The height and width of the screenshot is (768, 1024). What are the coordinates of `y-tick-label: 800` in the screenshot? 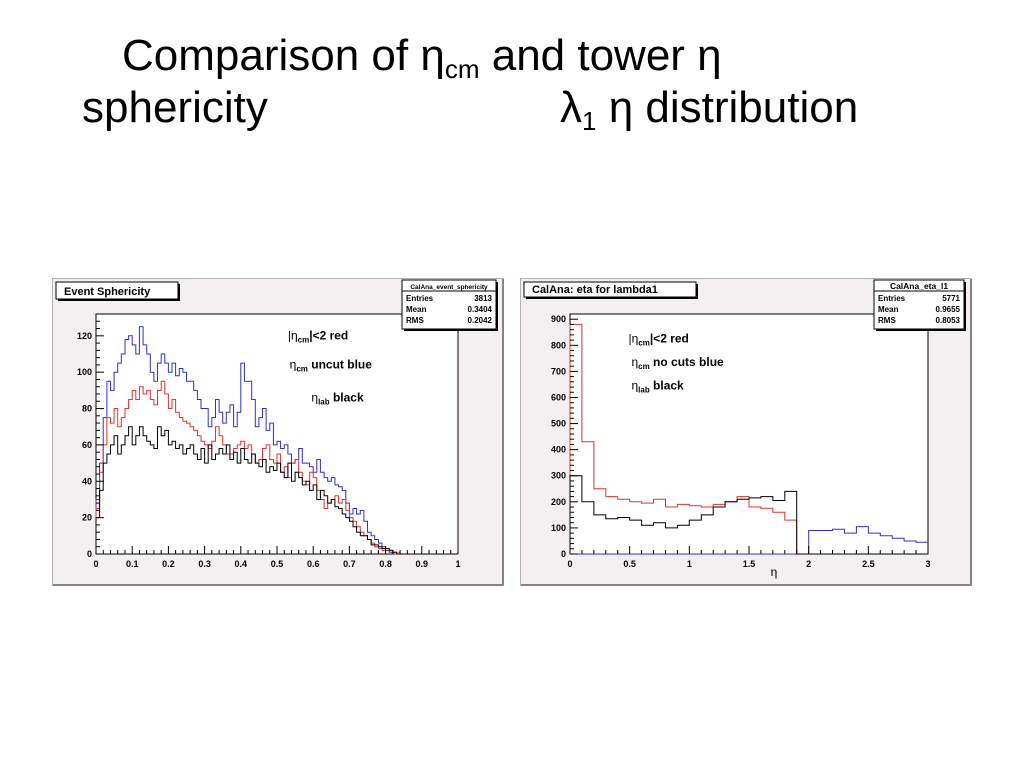 It's located at (558, 345).